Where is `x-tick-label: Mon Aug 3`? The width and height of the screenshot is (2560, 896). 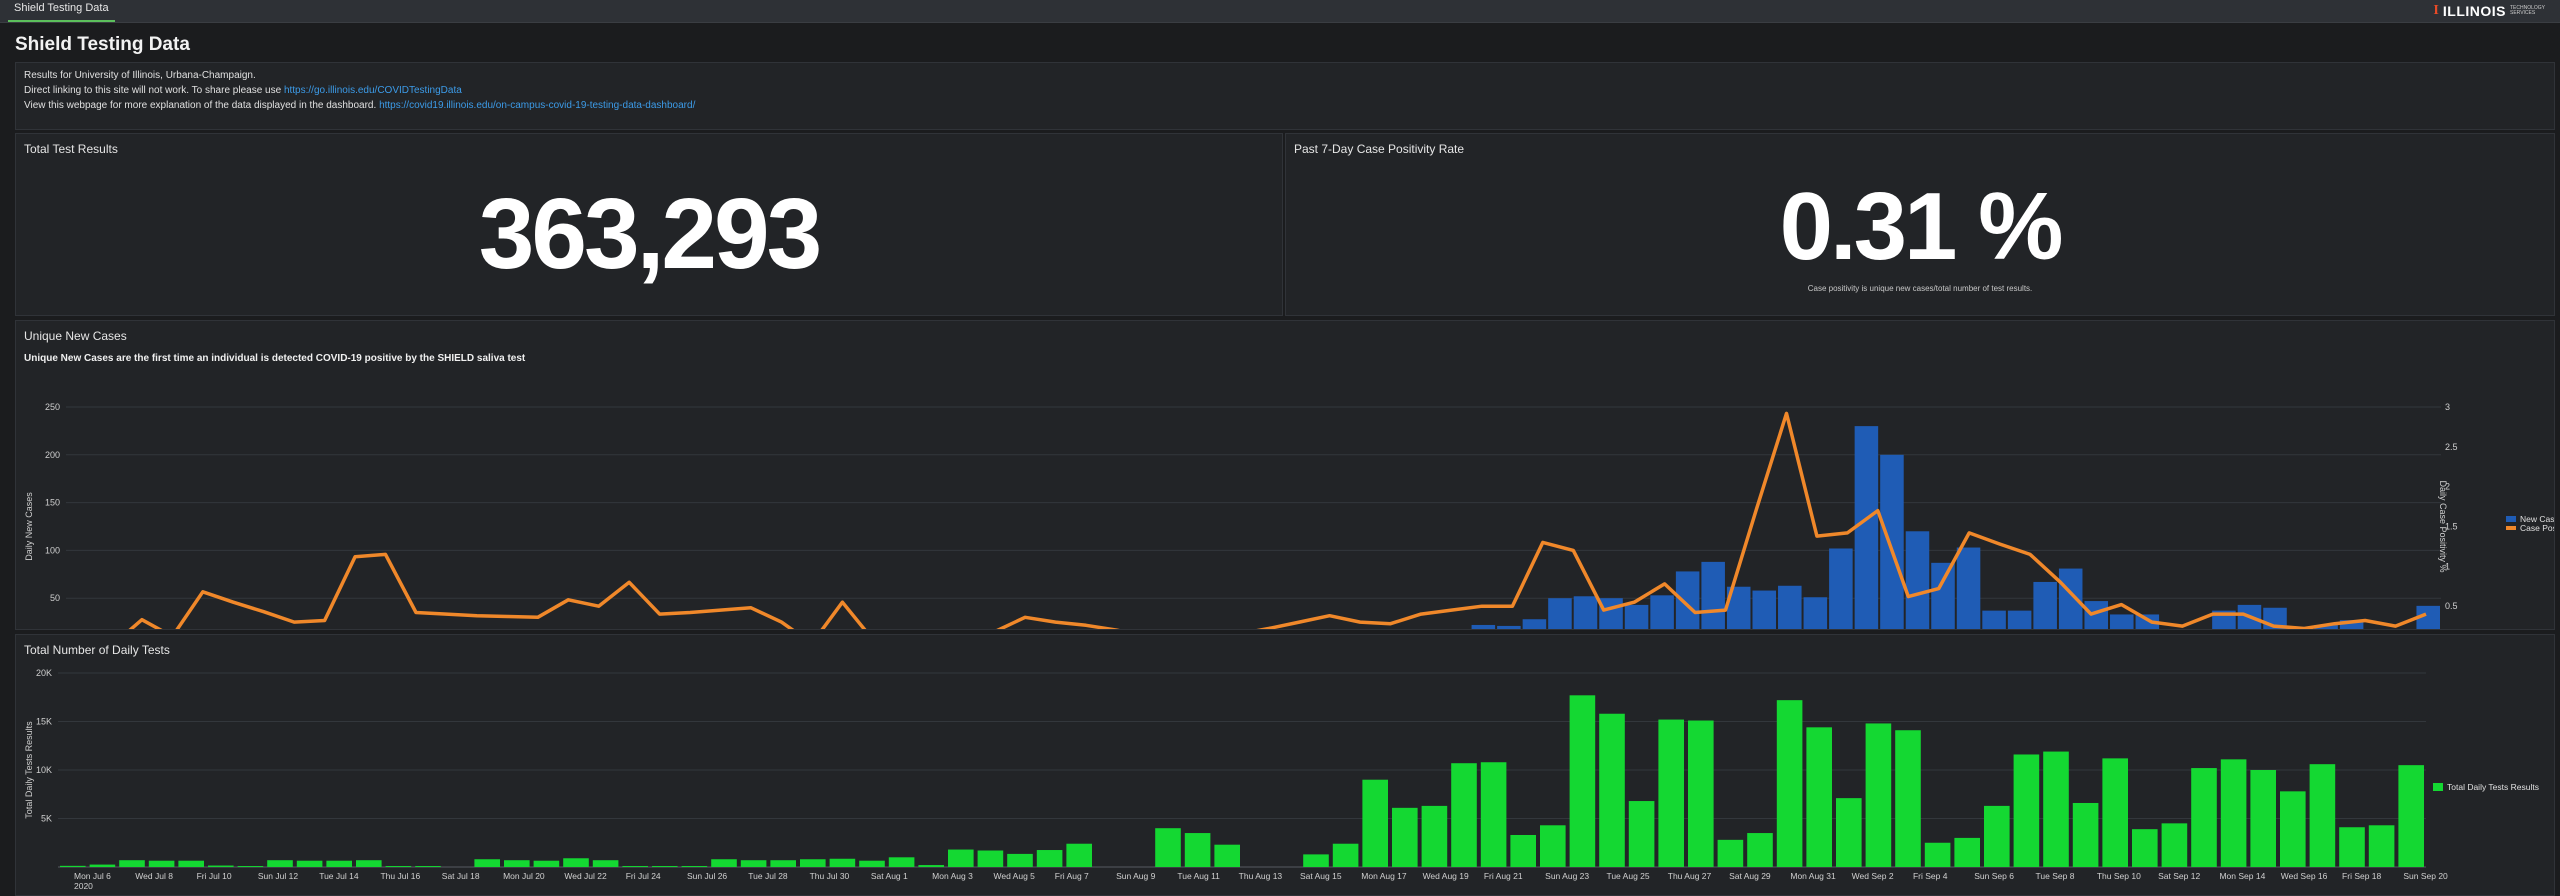 x-tick-label: Mon Aug 3 is located at coordinates (952, 876).